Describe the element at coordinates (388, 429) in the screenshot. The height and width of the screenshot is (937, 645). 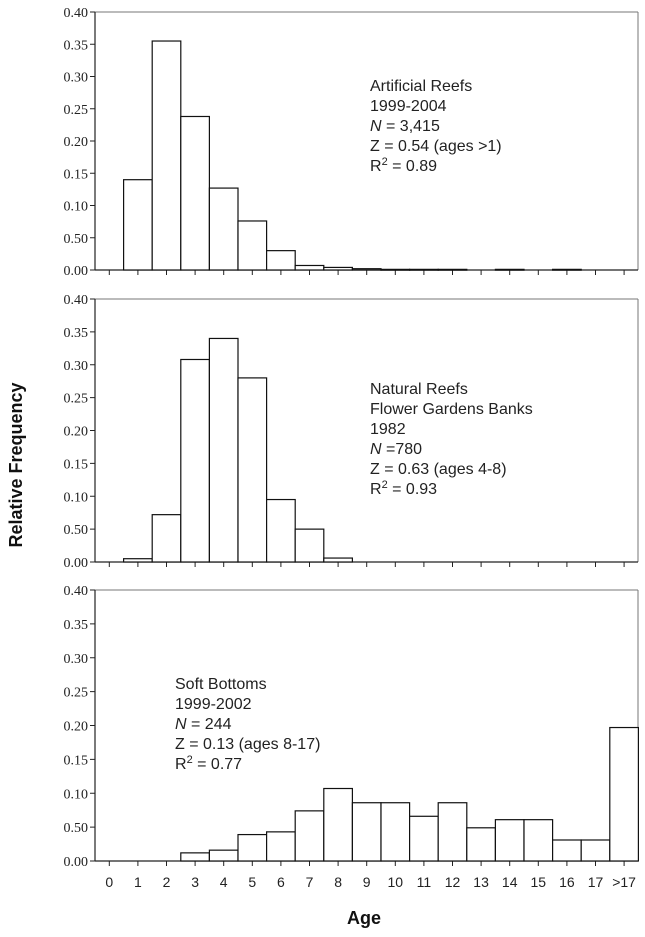
I see `annotation-line: 1982` at that location.